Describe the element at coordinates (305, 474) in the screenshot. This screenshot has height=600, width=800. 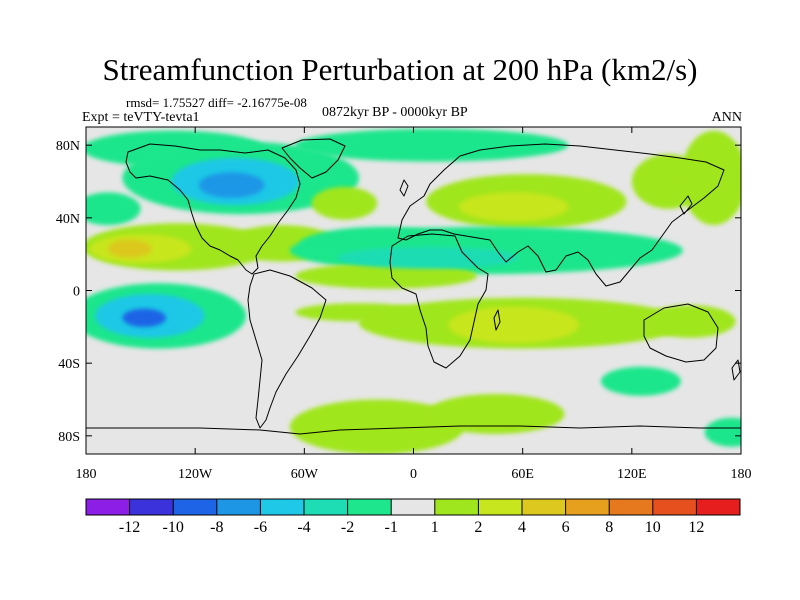
I see `x-tick-label: 60W` at that location.